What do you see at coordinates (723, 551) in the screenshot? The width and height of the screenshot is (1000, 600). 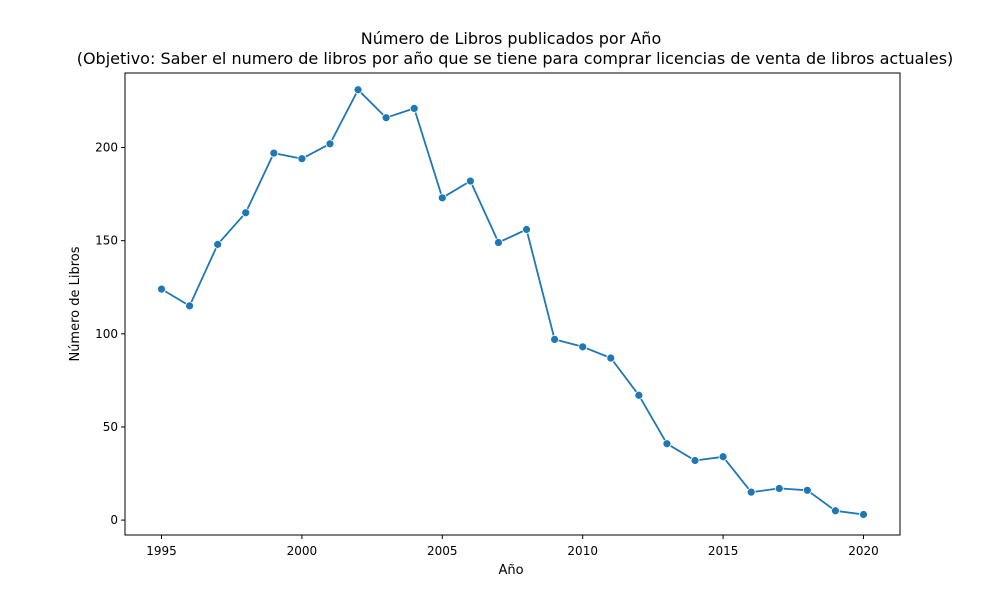 I see `x-tick-label: 2015` at bounding box center [723, 551].